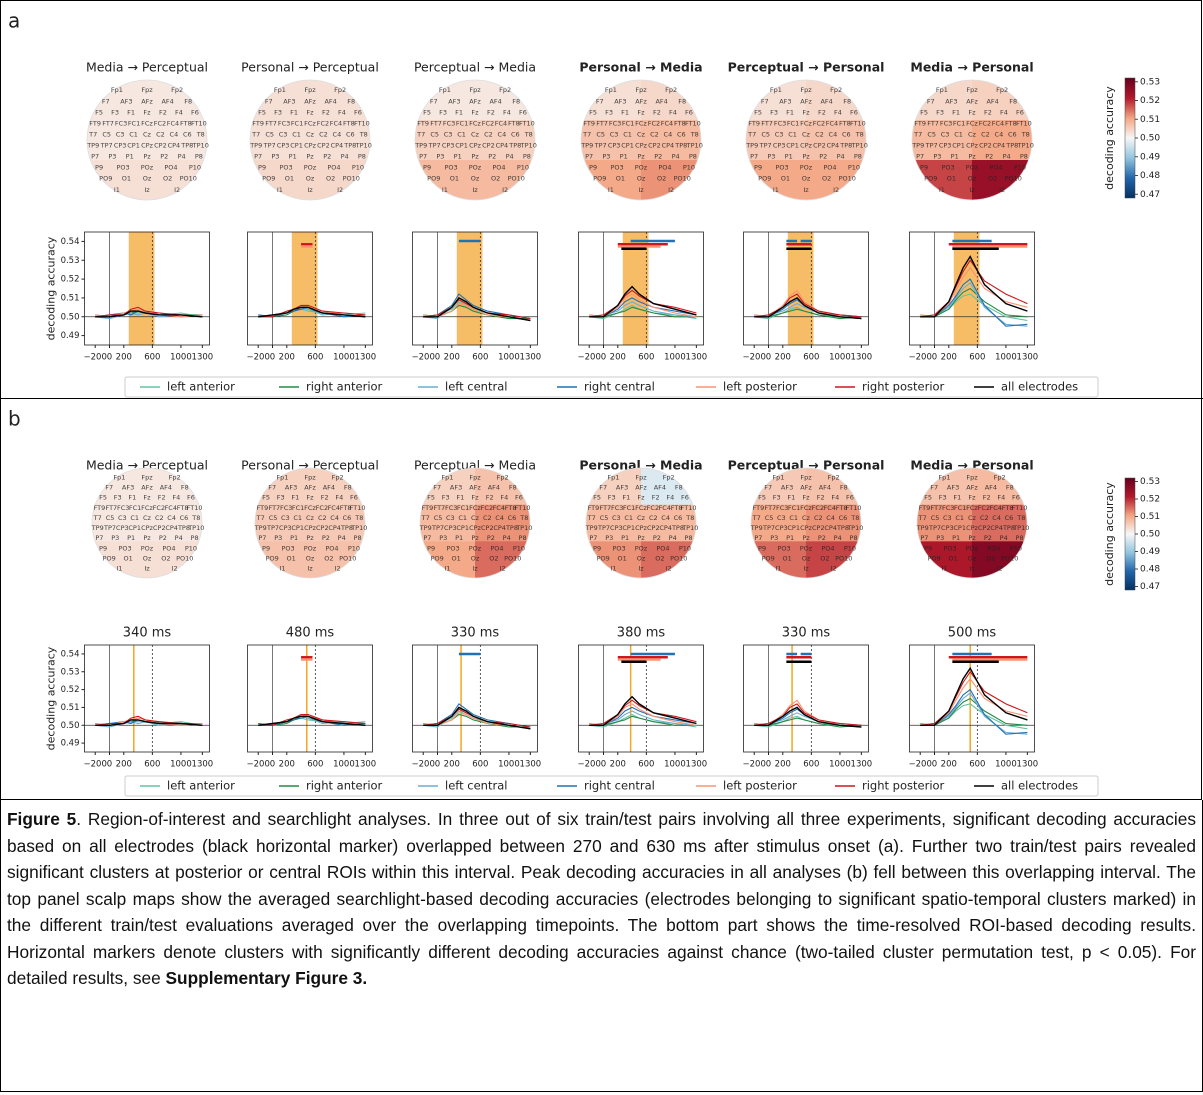  I want to click on x-tick-label: 200, so click(618, 358).